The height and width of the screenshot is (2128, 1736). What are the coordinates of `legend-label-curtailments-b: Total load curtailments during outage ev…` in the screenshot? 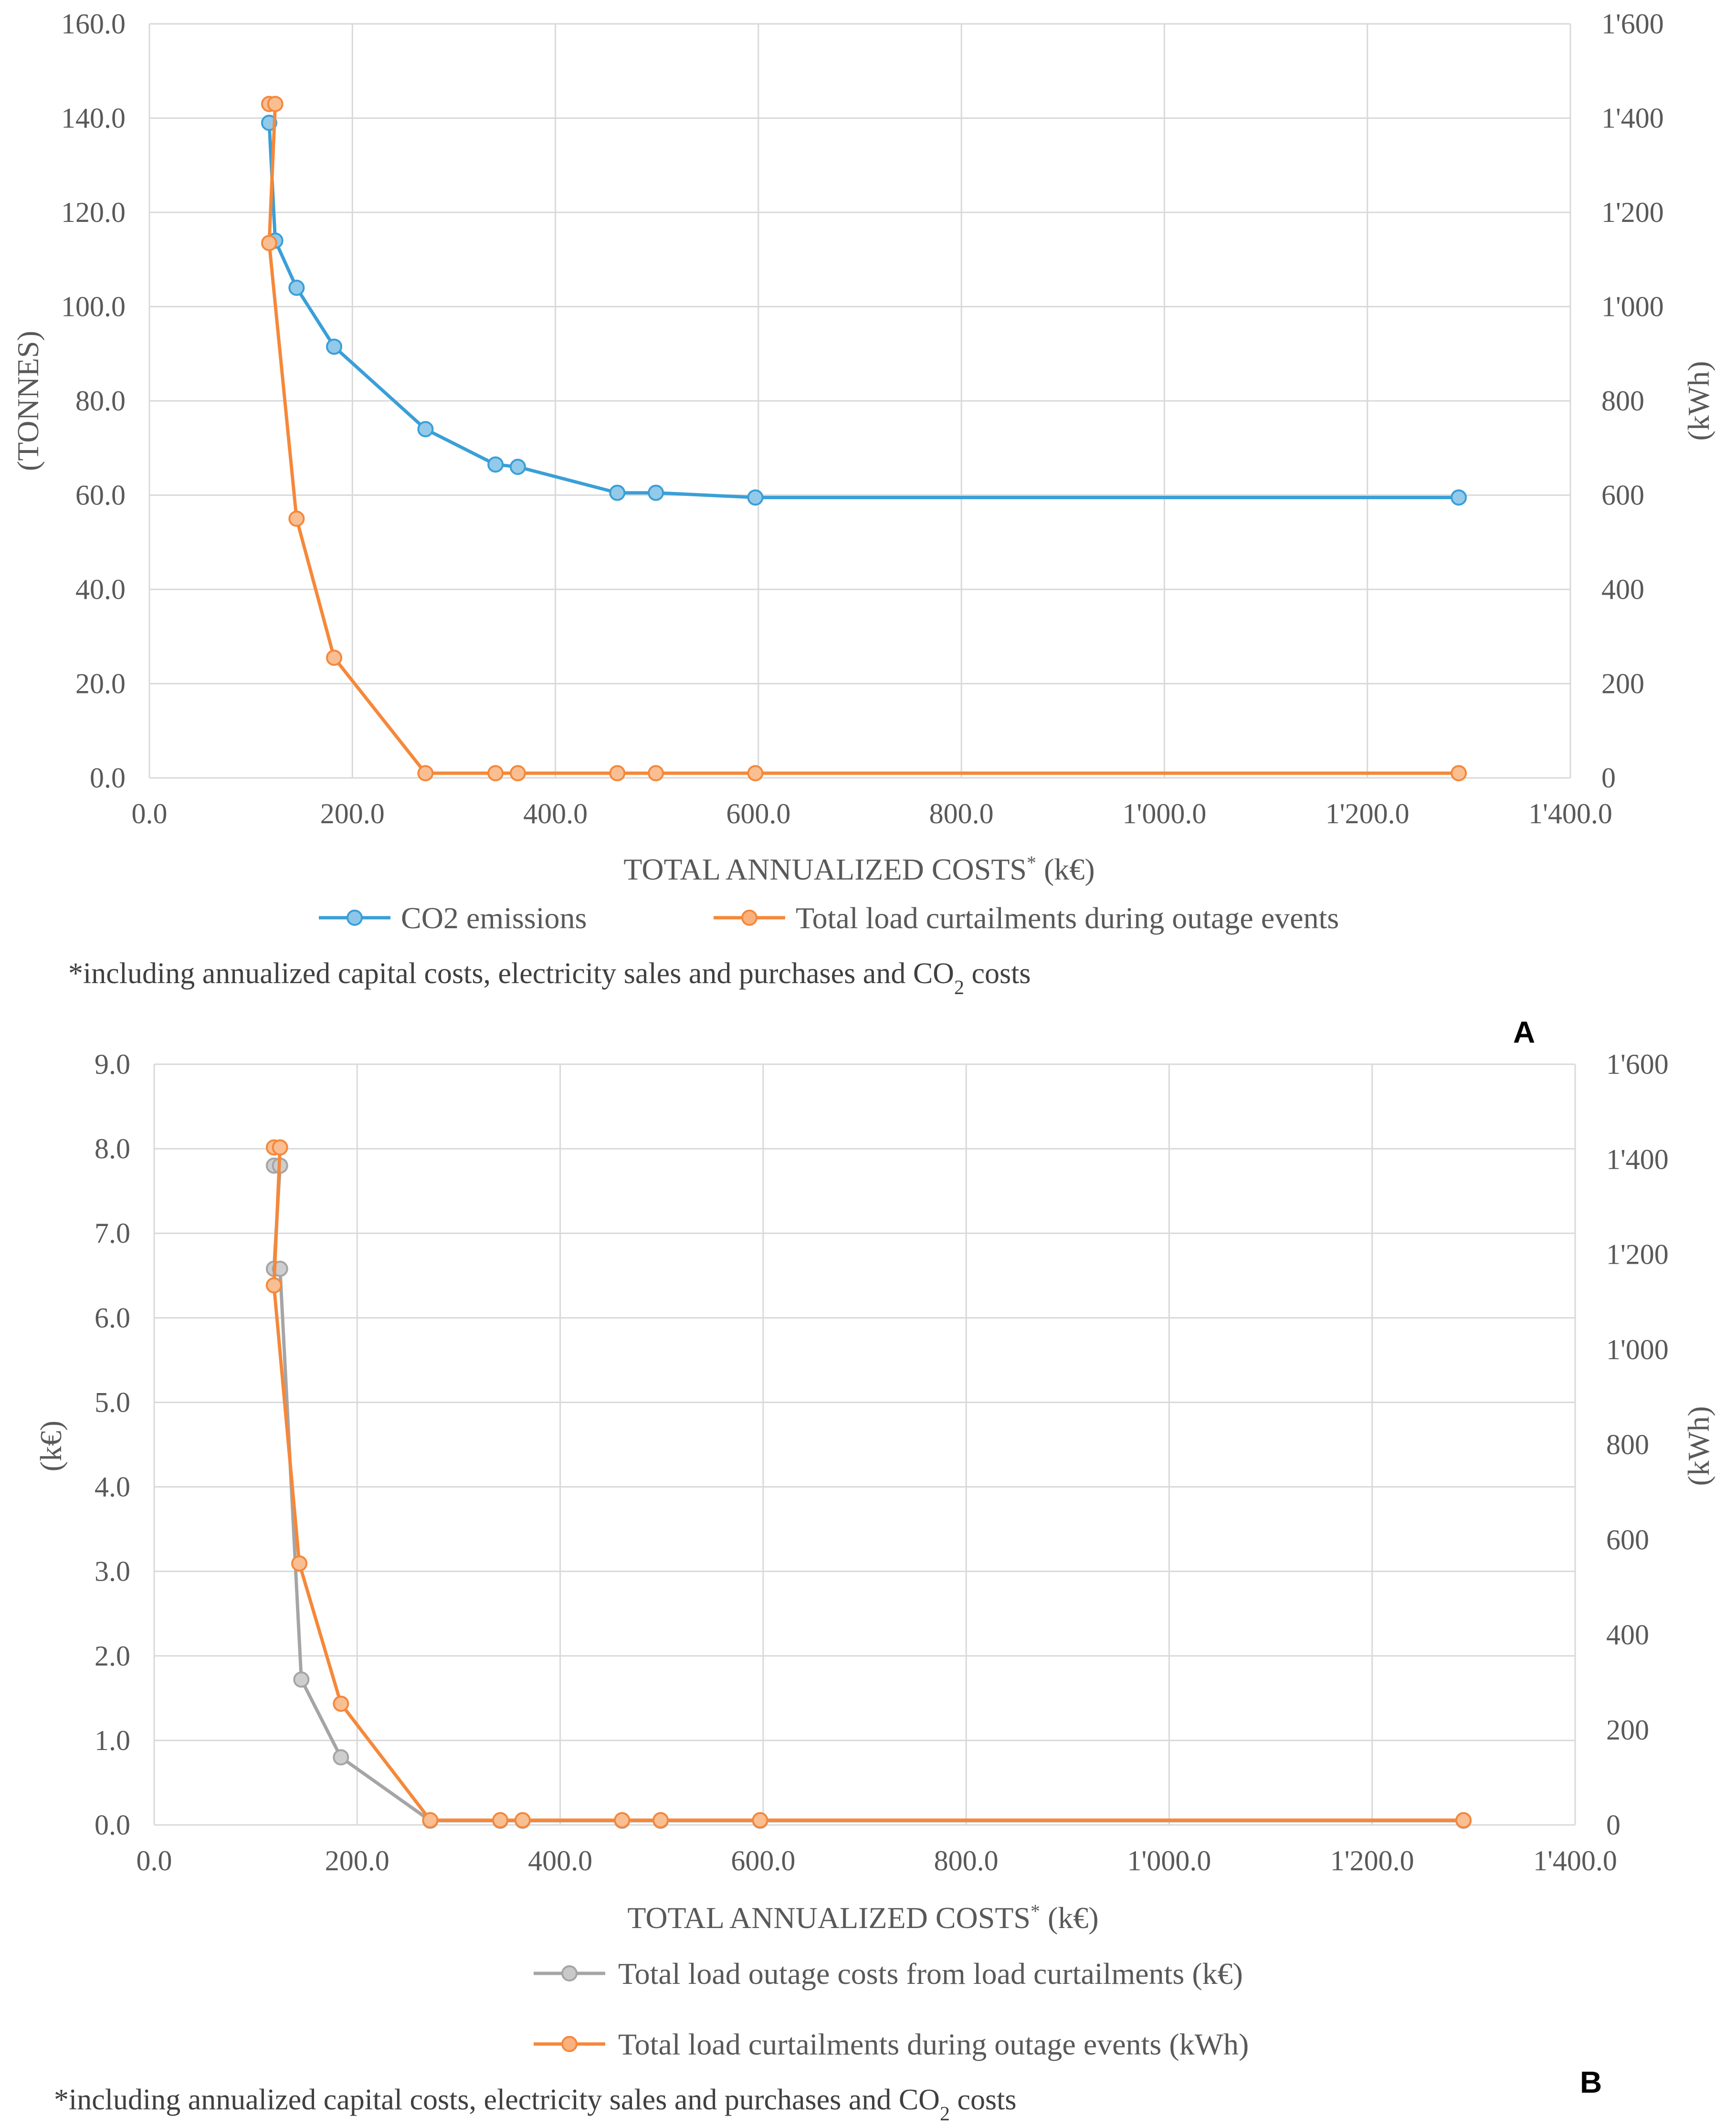 It's located at (933, 2044).